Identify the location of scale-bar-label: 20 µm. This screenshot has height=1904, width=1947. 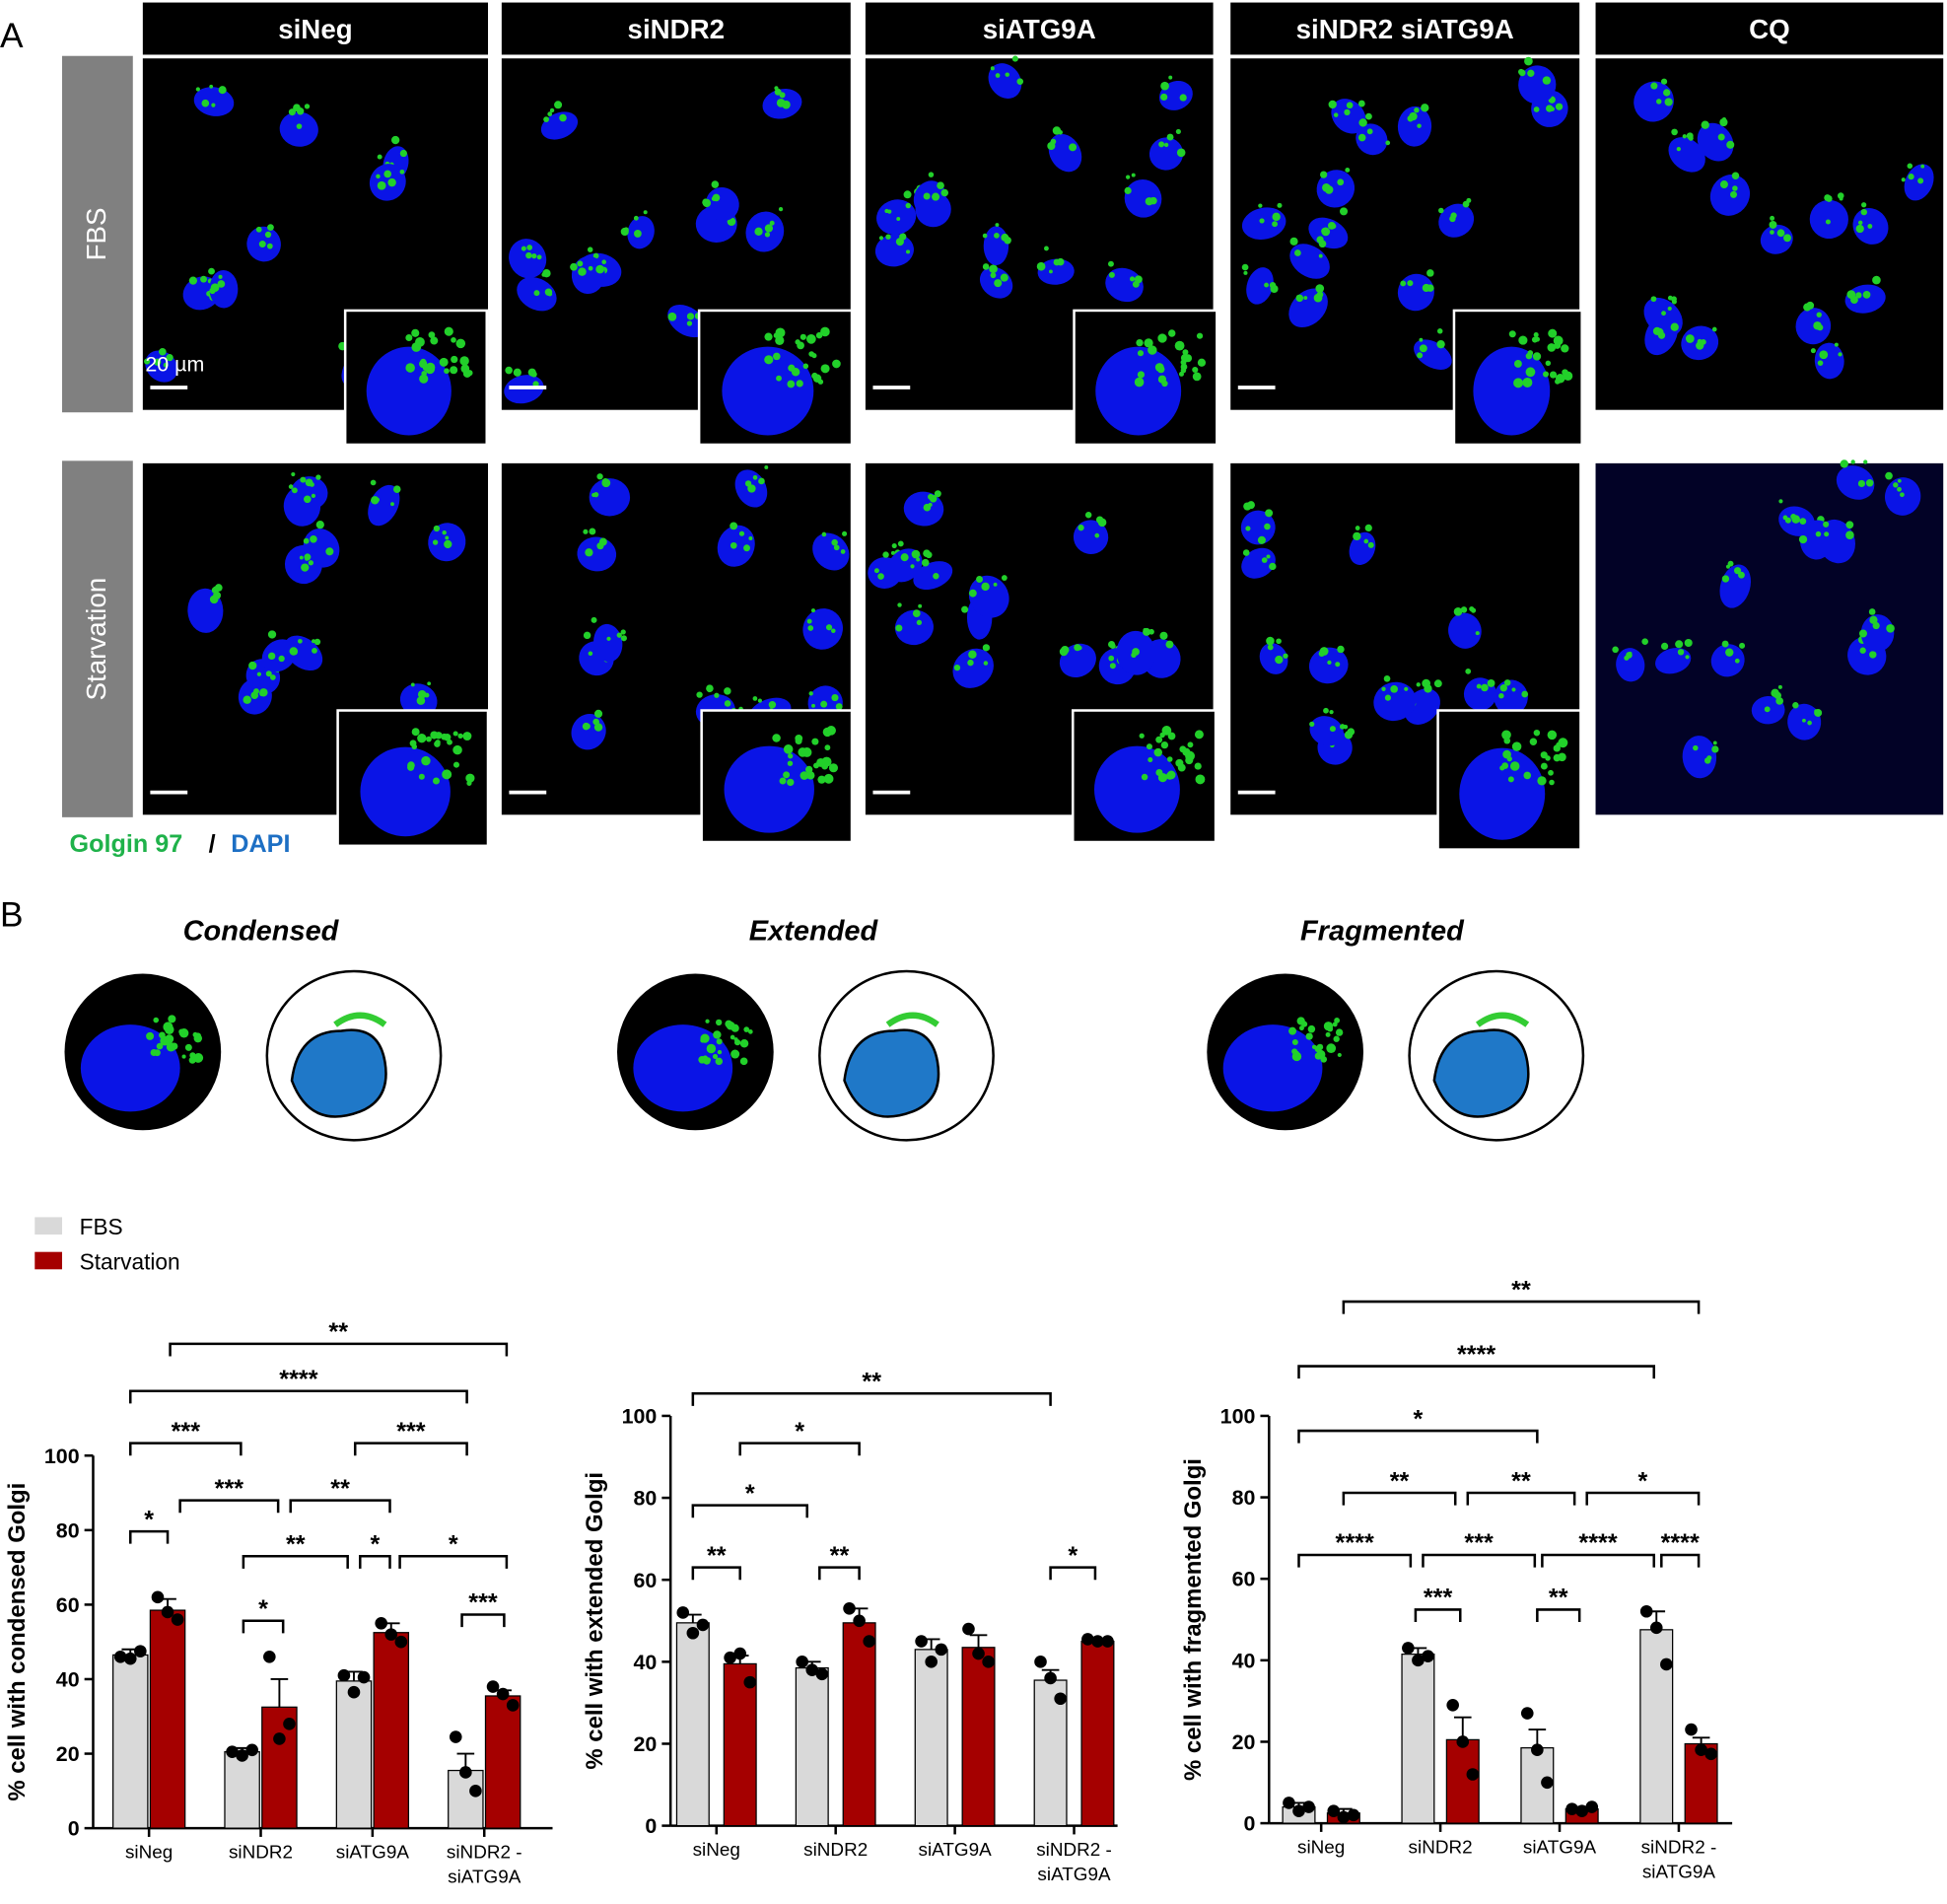
(174, 365).